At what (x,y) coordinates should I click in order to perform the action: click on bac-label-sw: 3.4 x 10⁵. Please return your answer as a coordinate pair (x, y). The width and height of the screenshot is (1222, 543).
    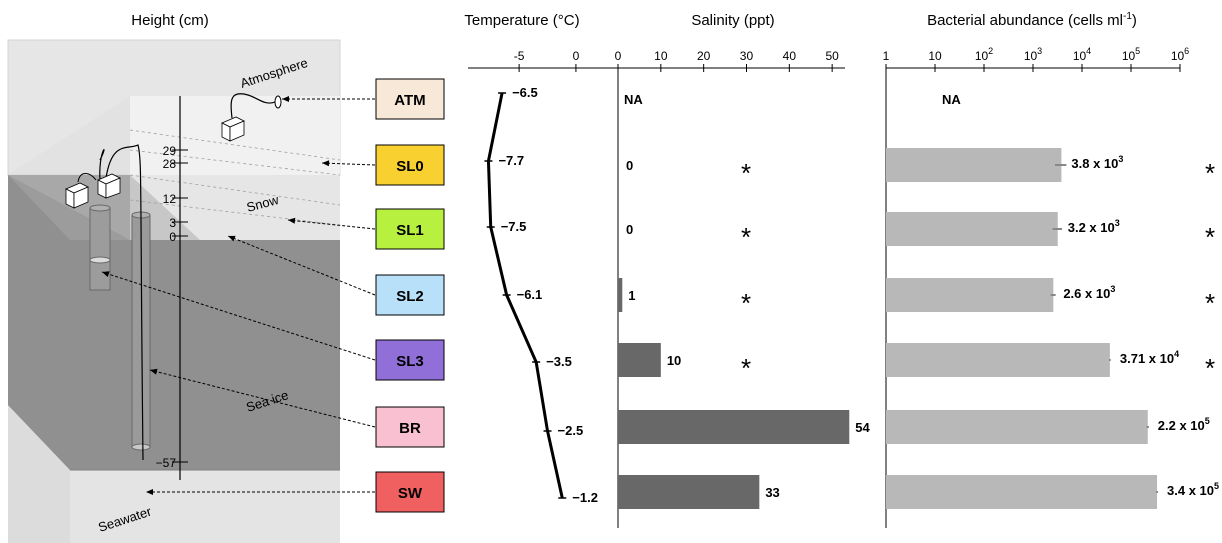
    Looking at the image, I should click on (1193, 489).